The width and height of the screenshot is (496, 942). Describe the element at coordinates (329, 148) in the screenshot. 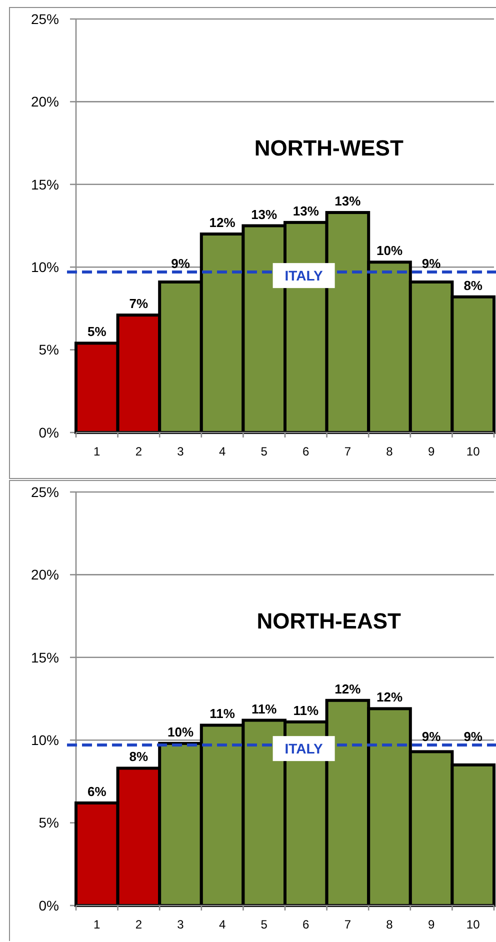

I see `text: NORTH-WEST` at that location.